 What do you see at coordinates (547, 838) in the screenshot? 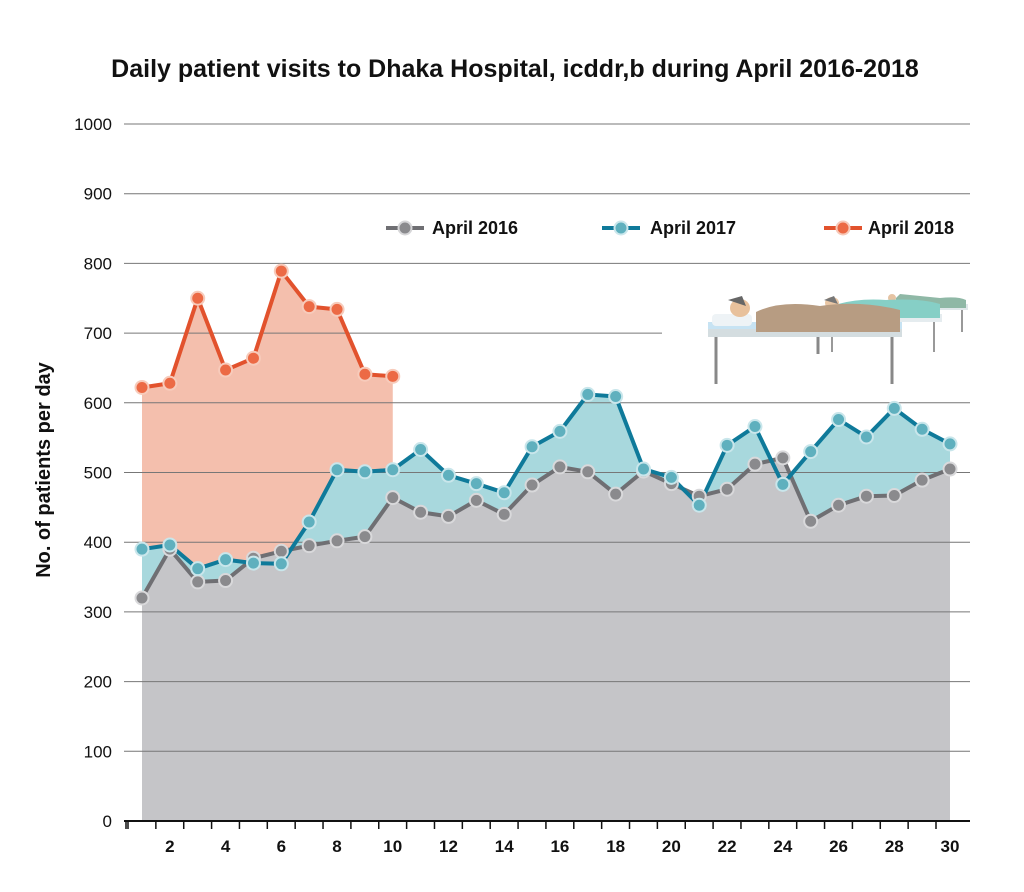
I see `x-axis: 2 4 6 8 10 12 14 16 18 20 22 24 26 28 30` at bounding box center [547, 838].